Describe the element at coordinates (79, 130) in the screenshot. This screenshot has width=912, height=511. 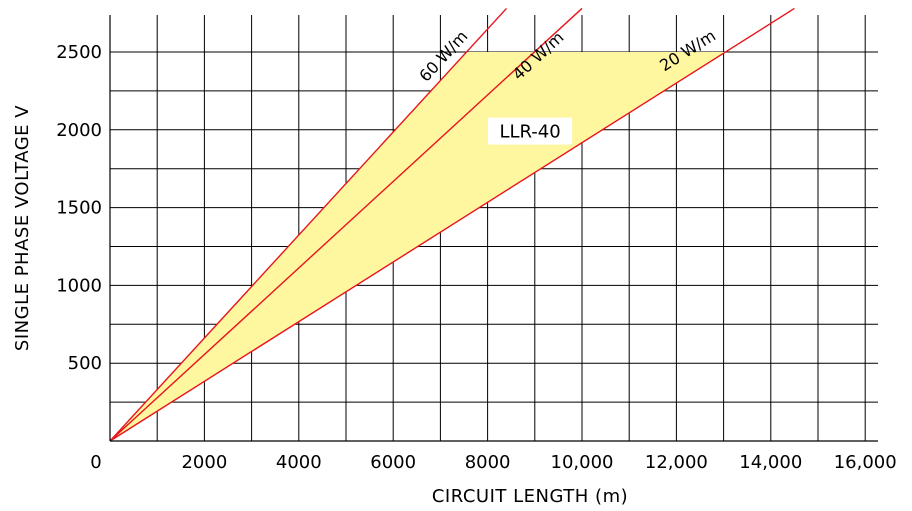
I see `y-tick-label: 2000` at that location.